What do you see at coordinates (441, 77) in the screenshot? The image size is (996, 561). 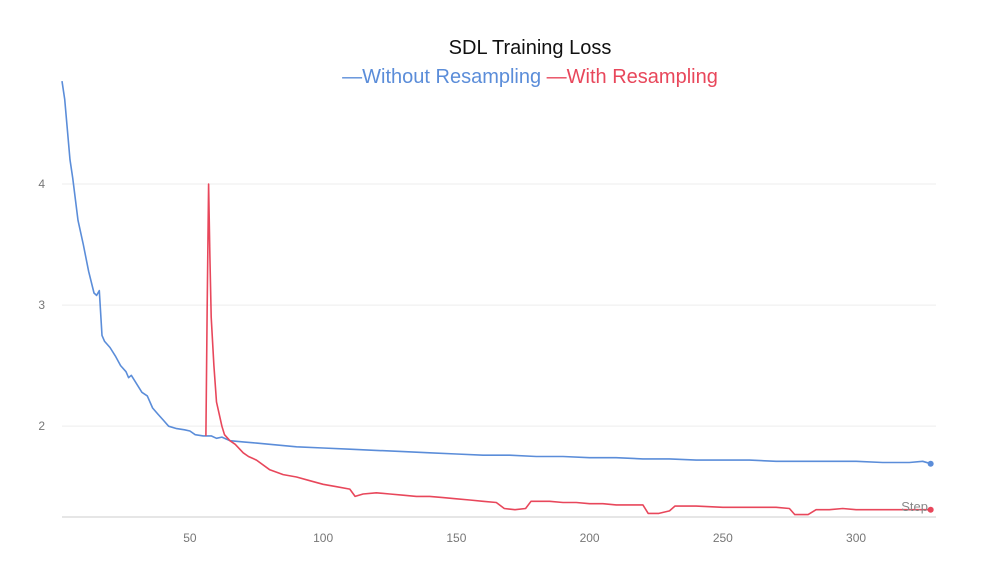 I see `legend-entry-0: —Without Resampling` at bounding box center [441, 77].